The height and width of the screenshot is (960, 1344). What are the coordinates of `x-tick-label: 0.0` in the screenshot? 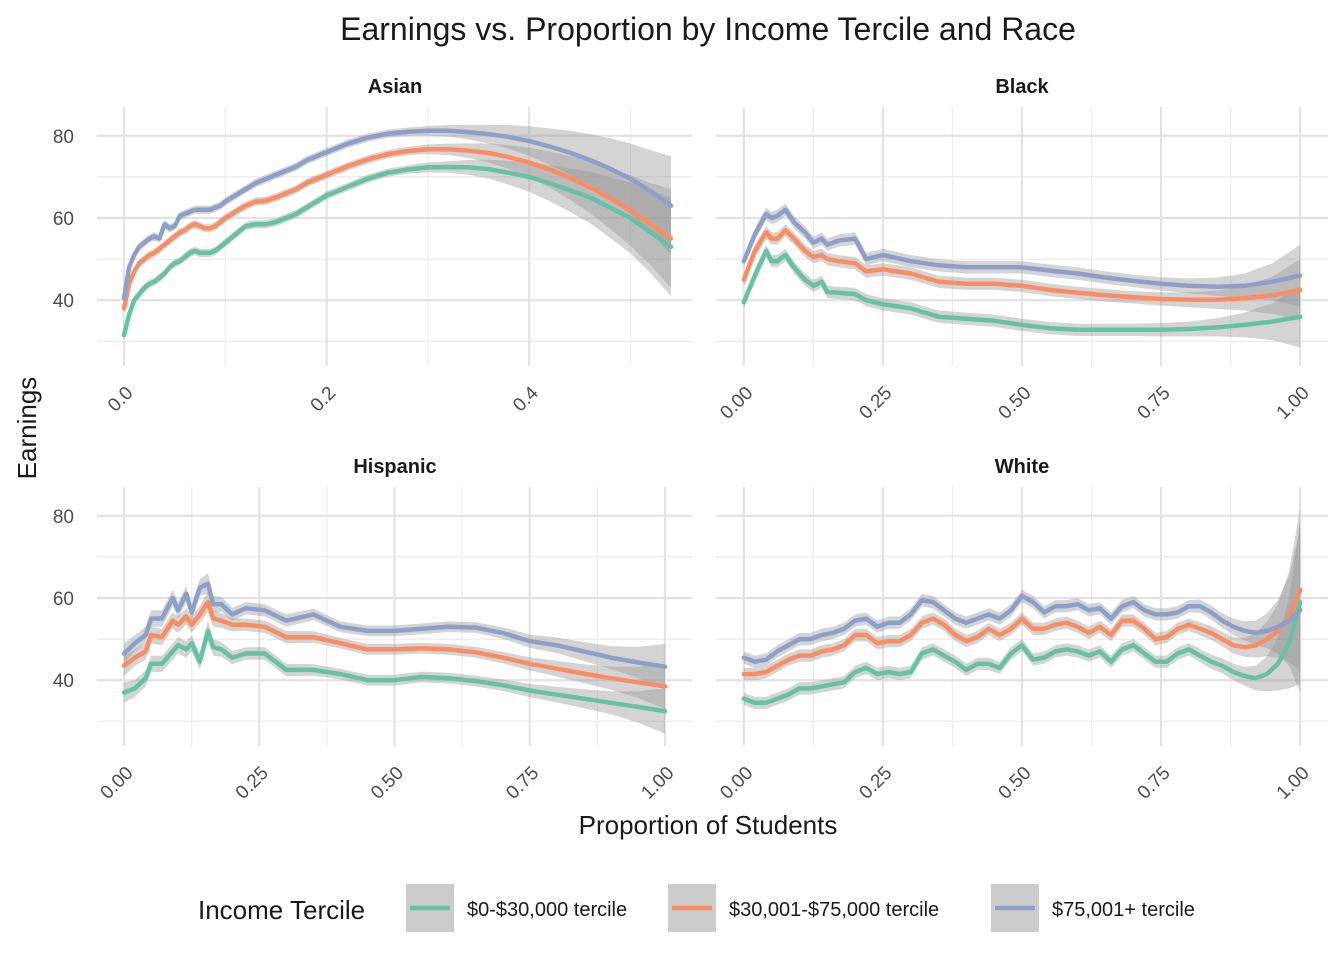 It's located at (121, 400).